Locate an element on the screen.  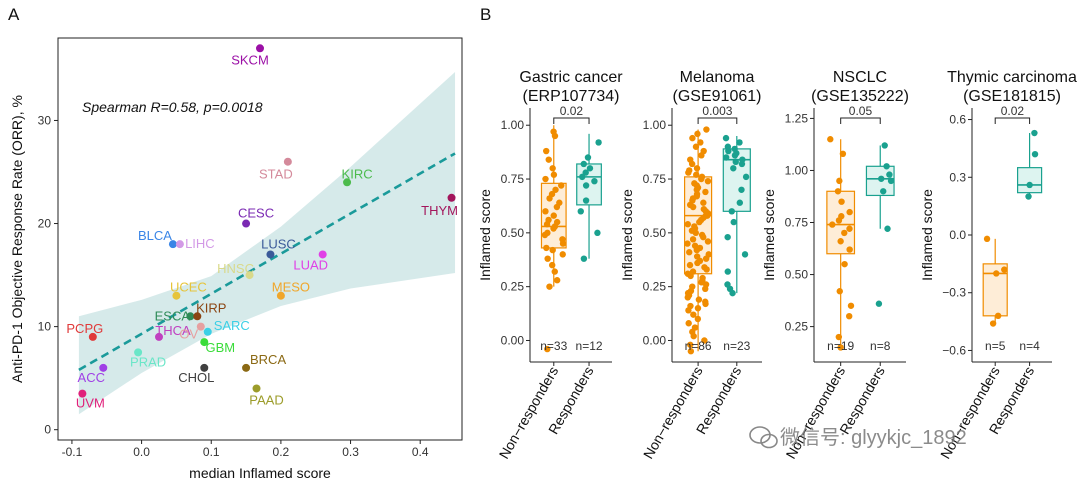
panel-subtitle: (ERP107734) is located at coordinates (571, 96).